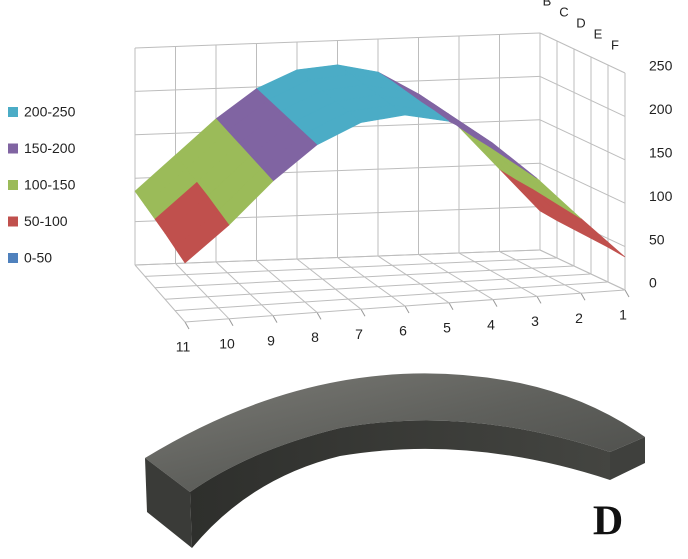 This screenshot has width=688, height=559. What do you see at coordinates (579, 318) in the screenshot?
I see `x-tick-label: 2` at bounding box center [579, 318].